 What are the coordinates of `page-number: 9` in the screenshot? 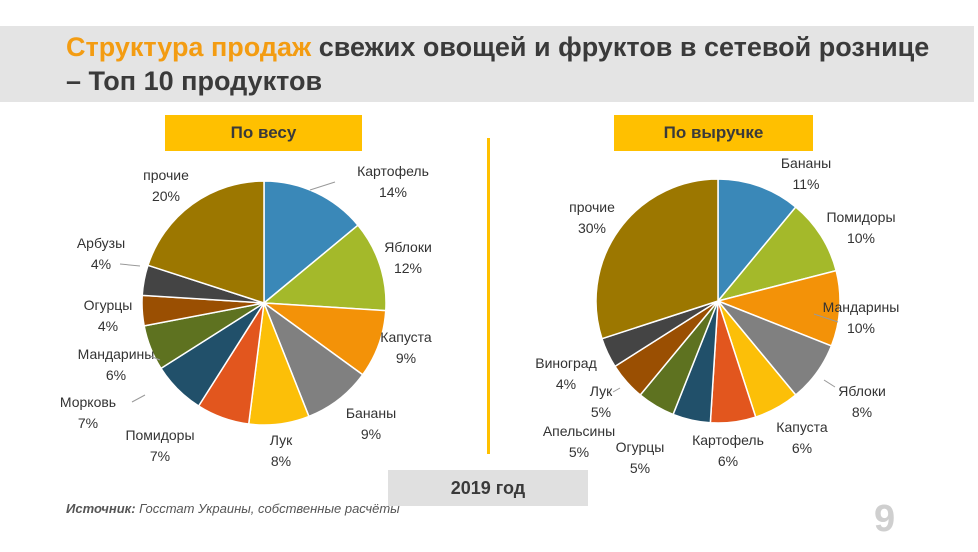 It's located at (885, 519).